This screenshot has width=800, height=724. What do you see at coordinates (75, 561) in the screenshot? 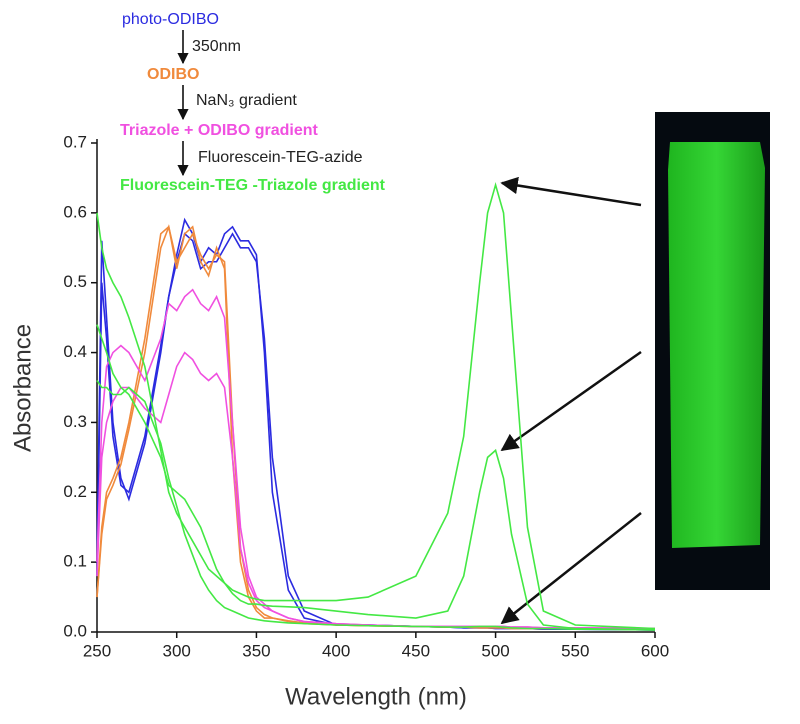
I see `y-tick-label: 0.1` at bounding box center [75, 561].